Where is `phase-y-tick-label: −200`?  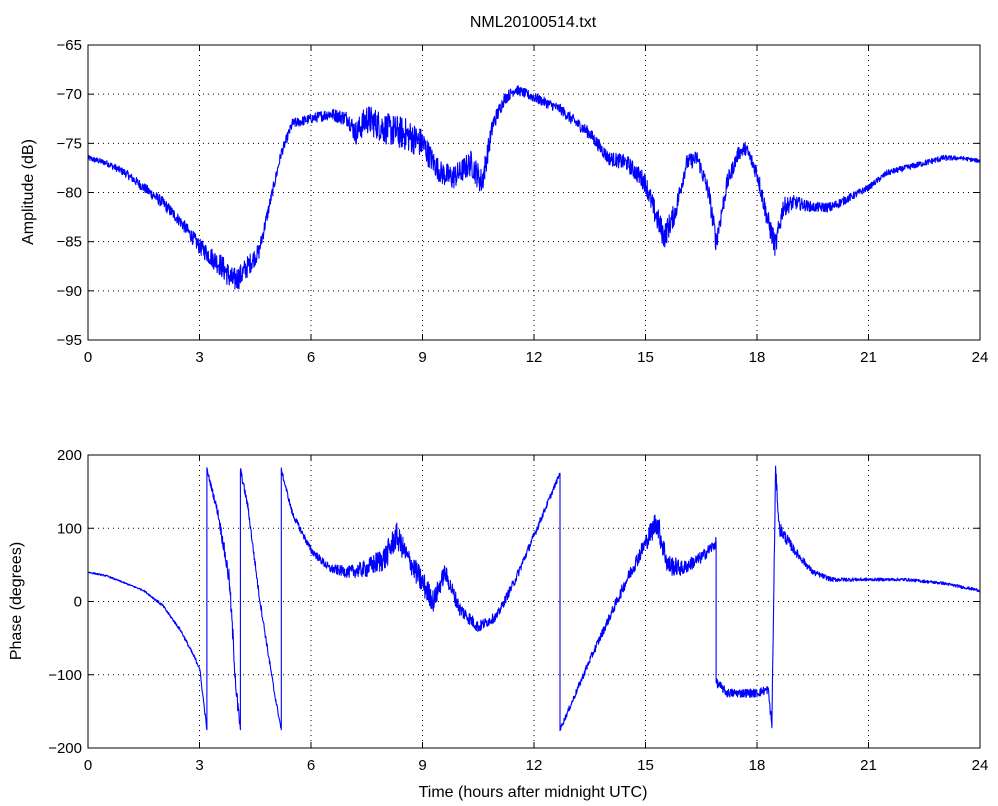 phase-y-tick-label: −200 is located at coordinates (65, 748).